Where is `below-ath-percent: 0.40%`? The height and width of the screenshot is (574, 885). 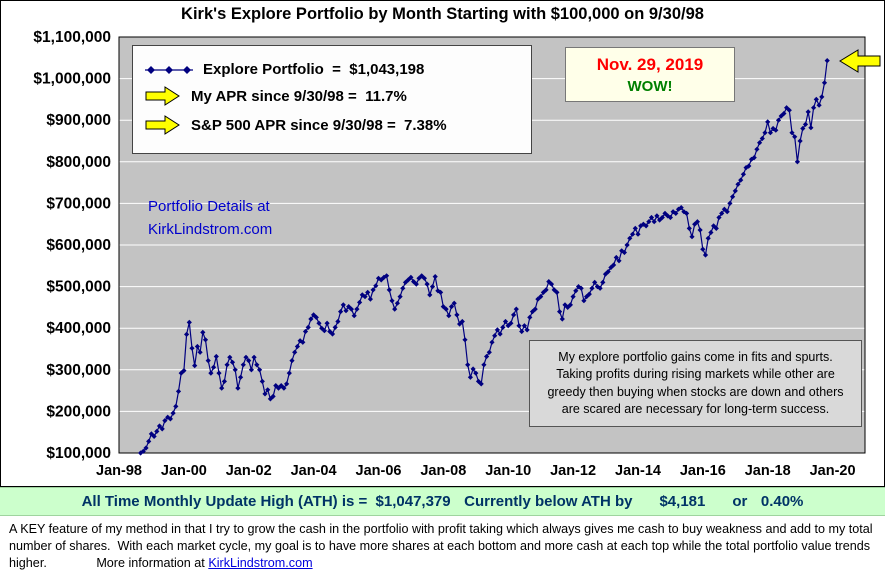 below-ath-percent: 0.40% is located at coordinates (782, 501).